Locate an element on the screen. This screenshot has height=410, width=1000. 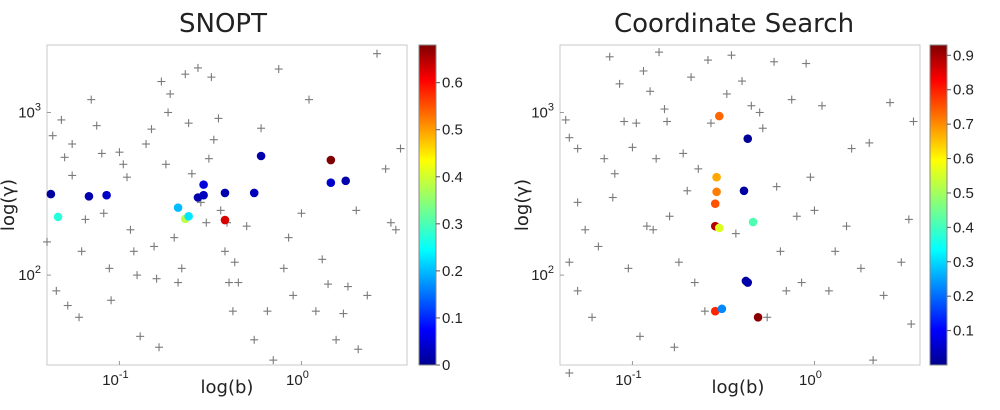
y-tick-label: 102 is located at coordinates (542, 274).